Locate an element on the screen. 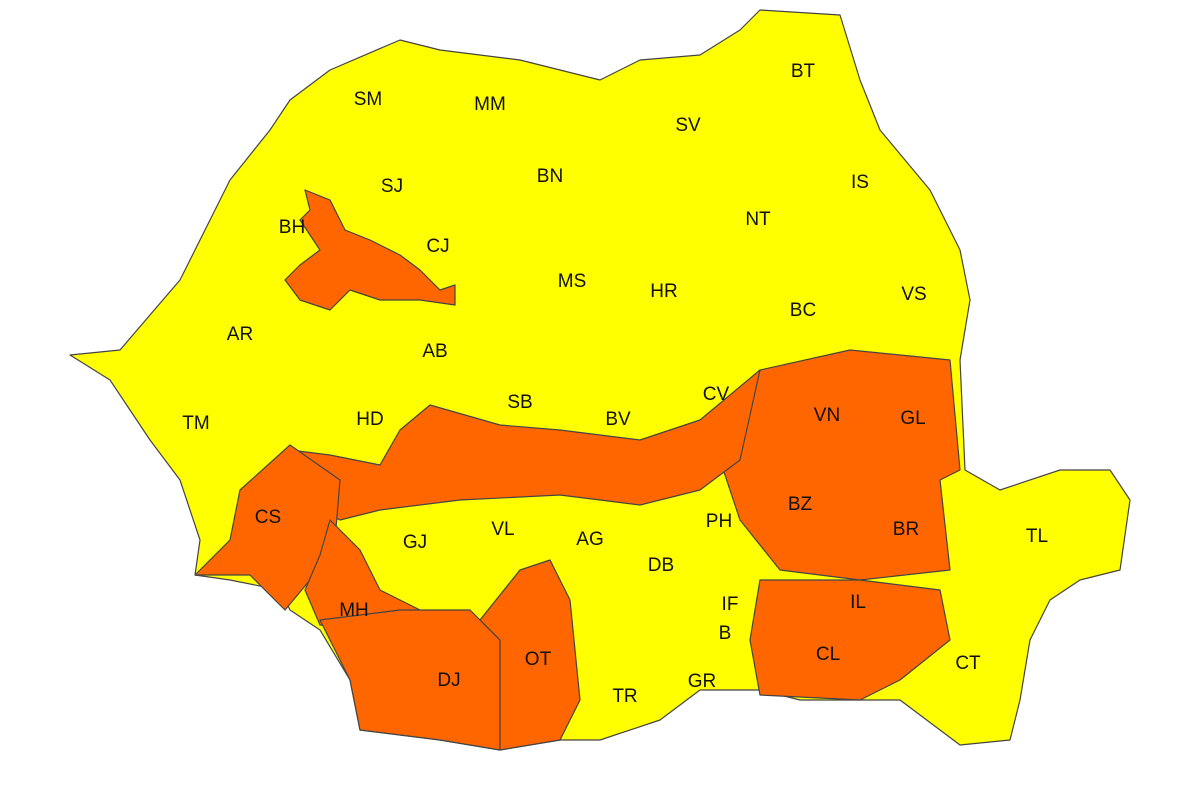  county-label: BC is located at coordinates (803, 310).